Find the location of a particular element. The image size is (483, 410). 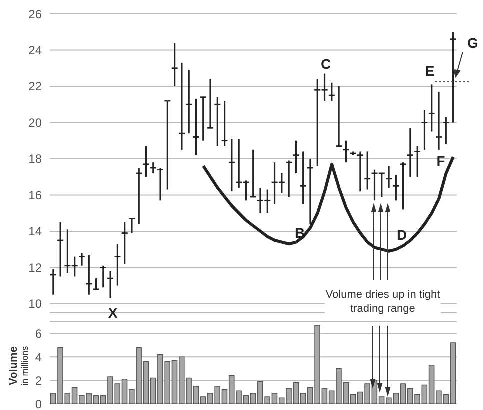

y-tick-label: 20 is located at coordinates (35, 123).